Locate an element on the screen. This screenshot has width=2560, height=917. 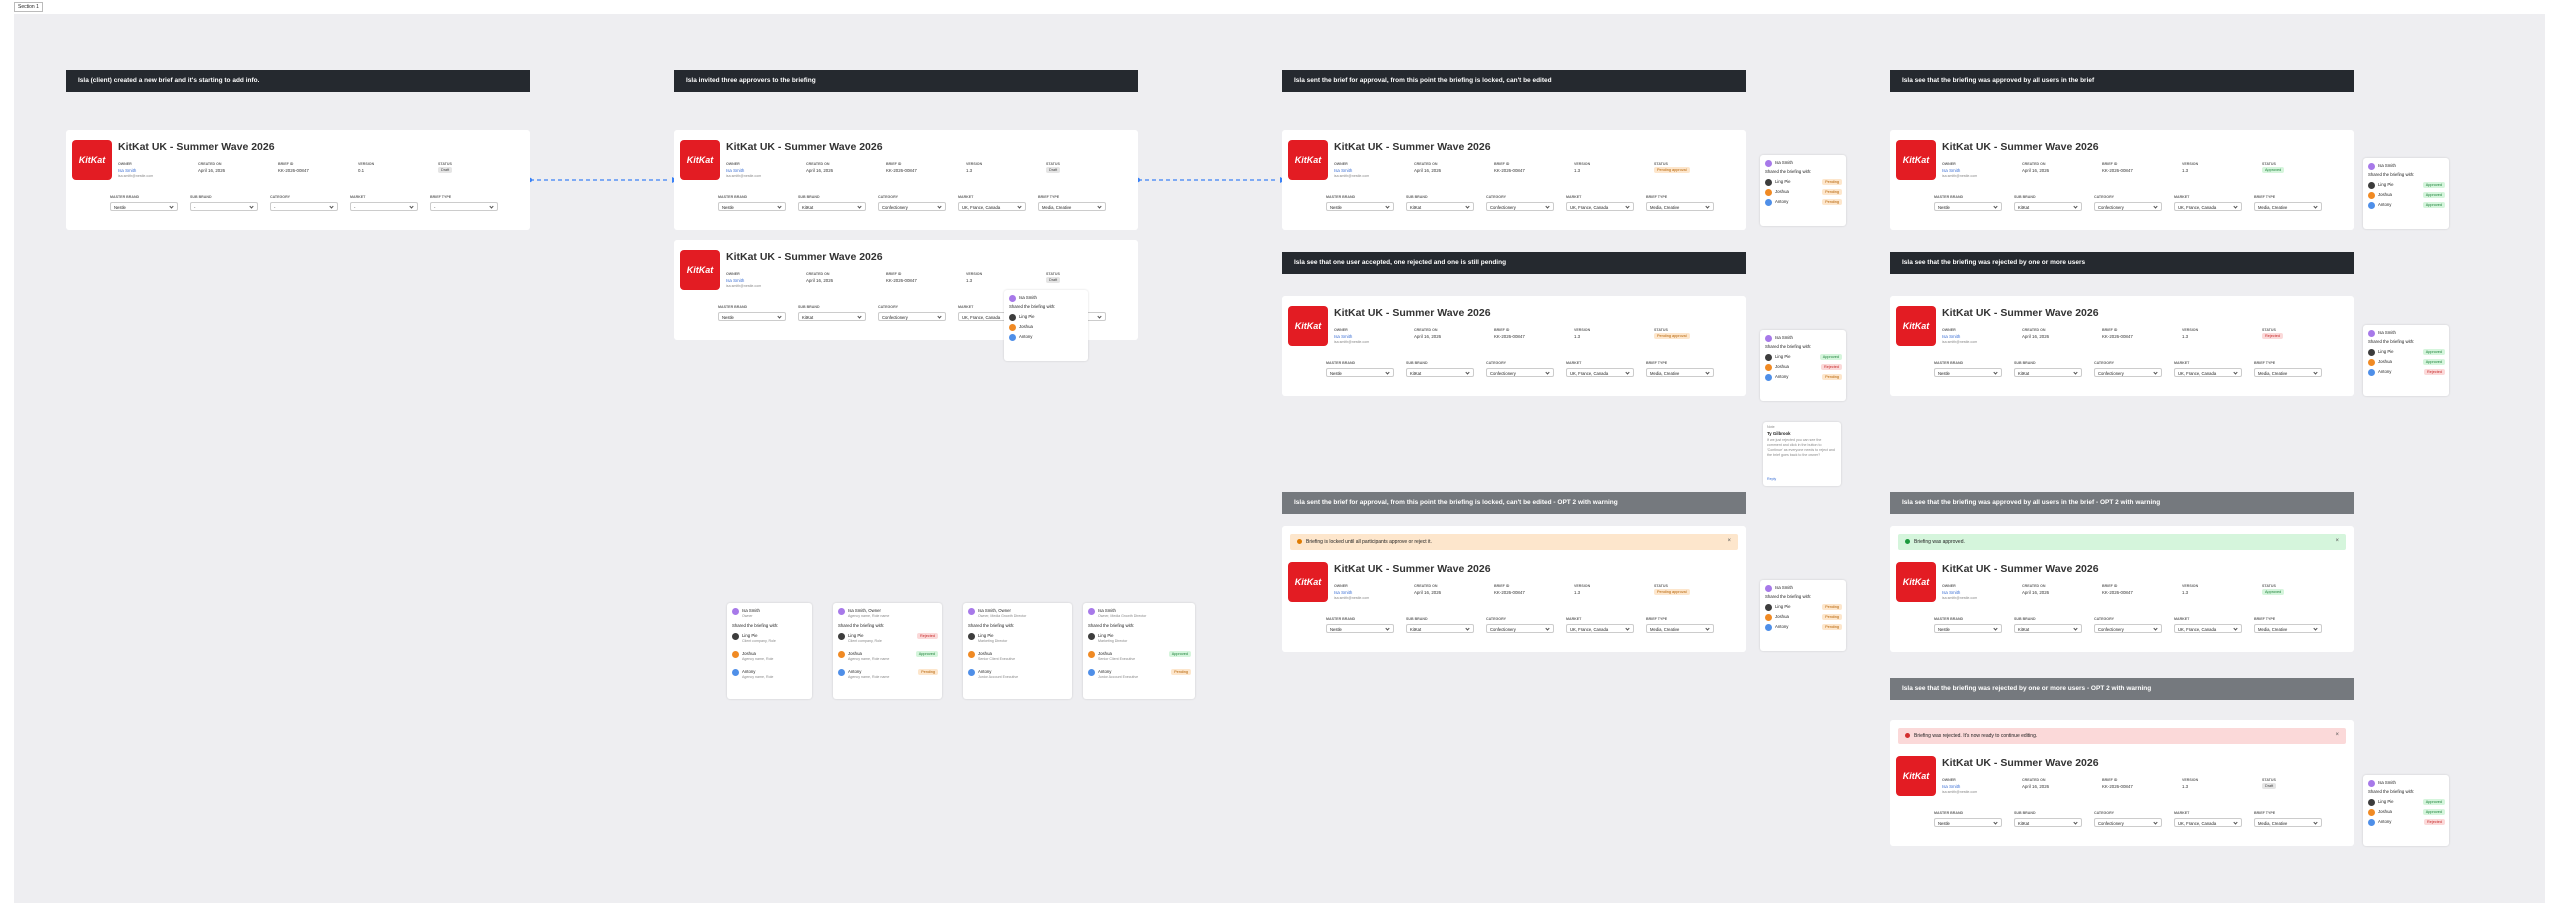
field-label: BRIEF ID is located at coordinates (2110, 330).